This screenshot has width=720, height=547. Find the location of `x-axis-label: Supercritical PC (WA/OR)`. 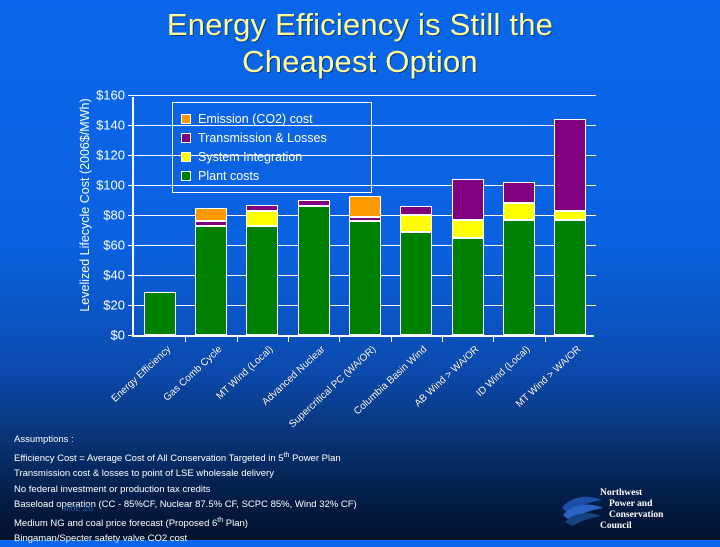

x-axis-label: Supercritical PC (WA/OR) is located at coordinates (333, 387).